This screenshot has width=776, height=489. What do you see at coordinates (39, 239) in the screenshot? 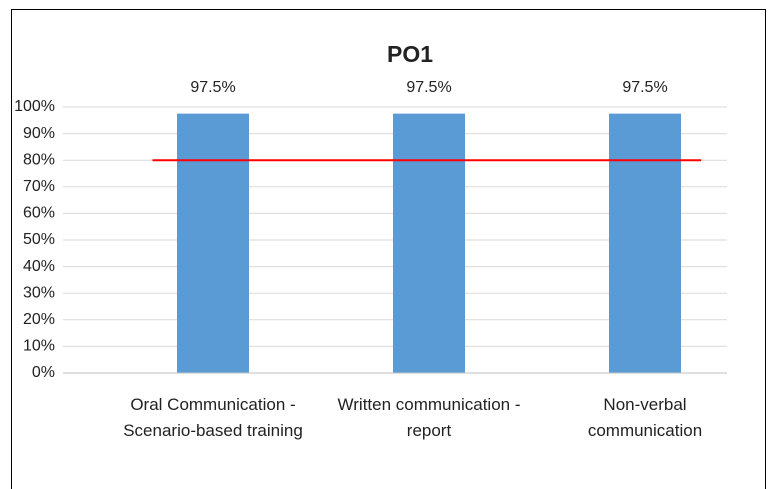
I see `y-tick-label: 50%` at bounding box center [39, 239].